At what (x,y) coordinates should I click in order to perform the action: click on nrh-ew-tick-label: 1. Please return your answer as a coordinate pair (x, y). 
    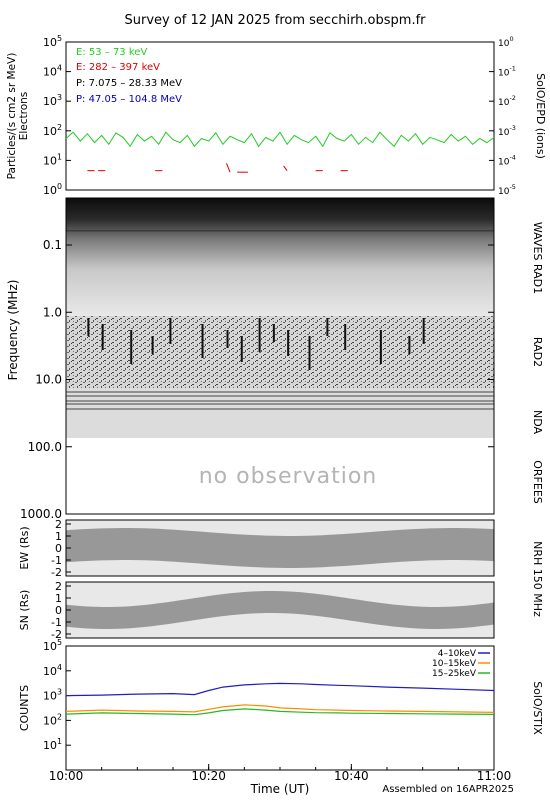
    Looking at the image, I should click on (58, 536).